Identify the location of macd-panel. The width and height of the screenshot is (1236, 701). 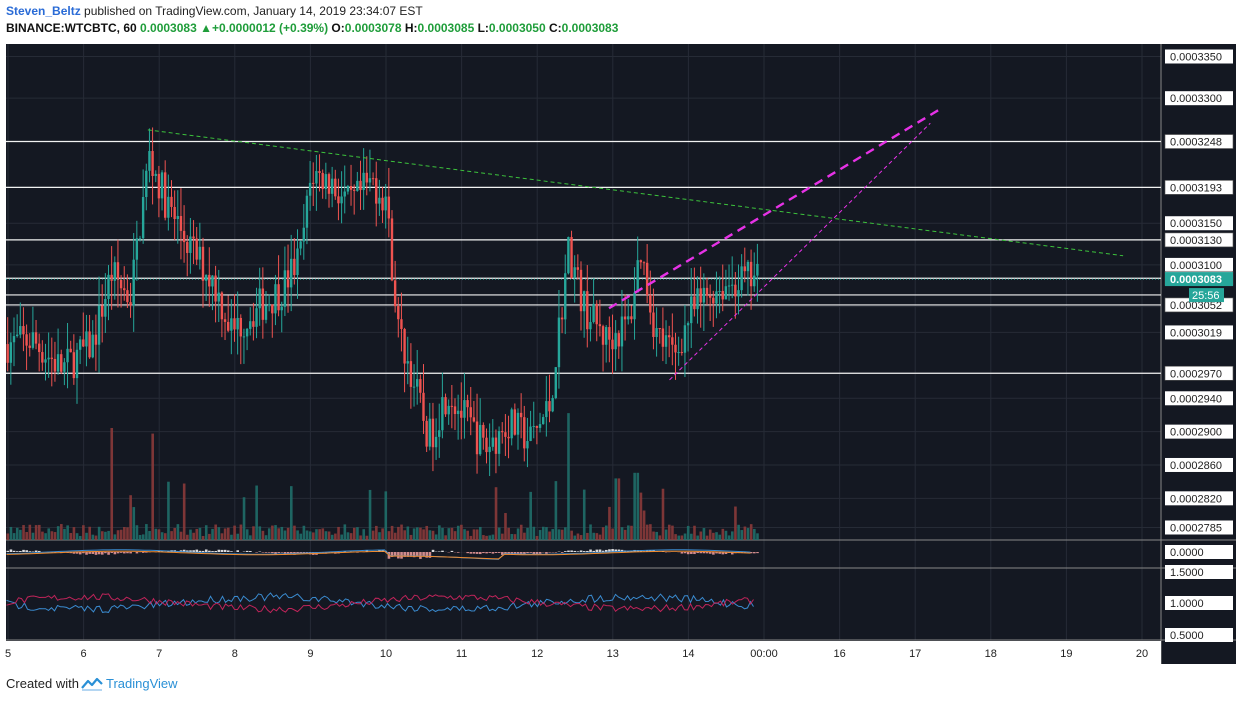
(382, 554).